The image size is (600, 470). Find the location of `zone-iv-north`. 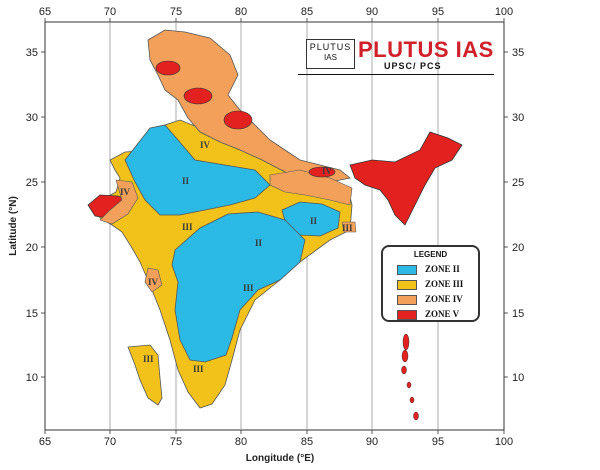

zone-iv-north is located at coordinates (249, 106).